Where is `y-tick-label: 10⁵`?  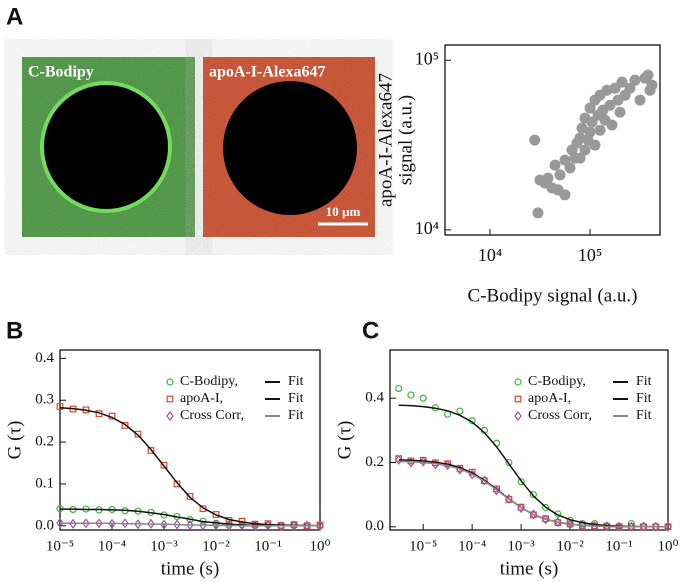
y-tick-label: 10⁵ is located at coordinates (427, 58).